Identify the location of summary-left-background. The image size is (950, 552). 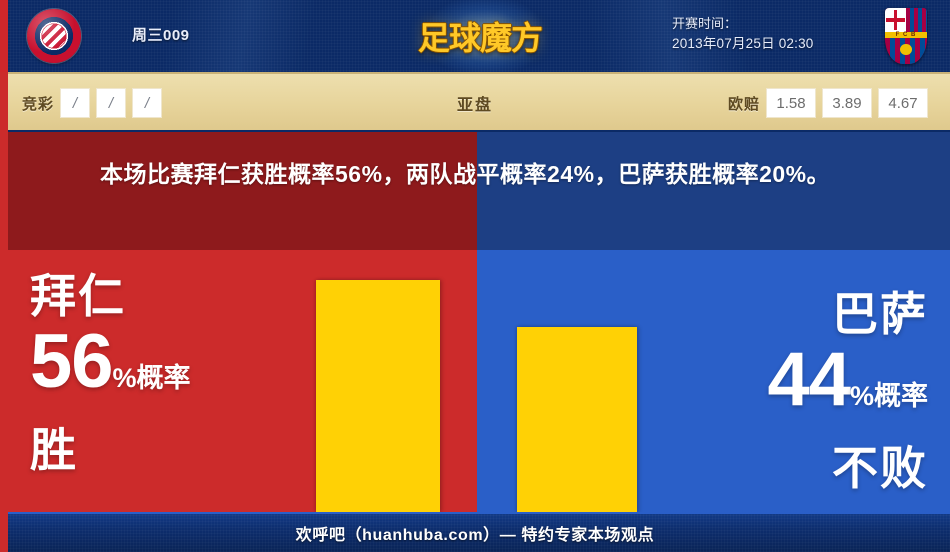
(242, 191).